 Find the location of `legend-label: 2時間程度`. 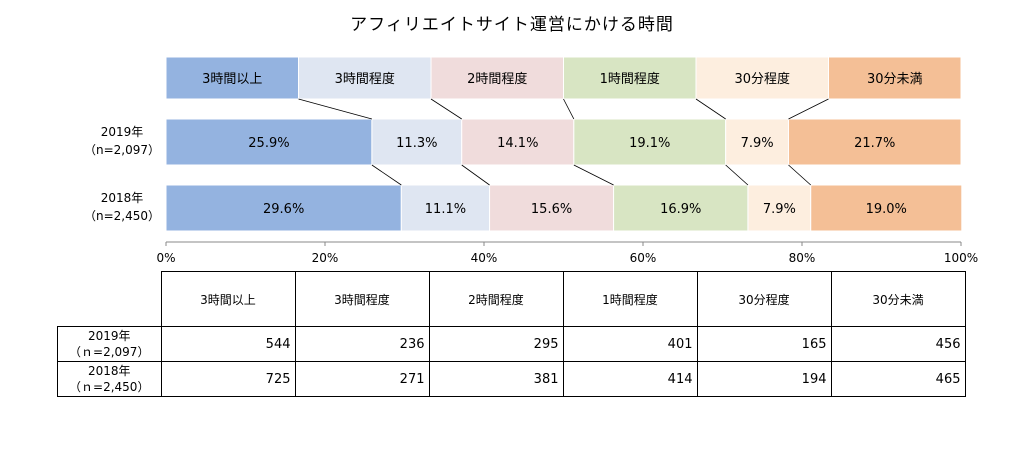

legend-label: 2時間程度 is located at coordinates (497, 79).